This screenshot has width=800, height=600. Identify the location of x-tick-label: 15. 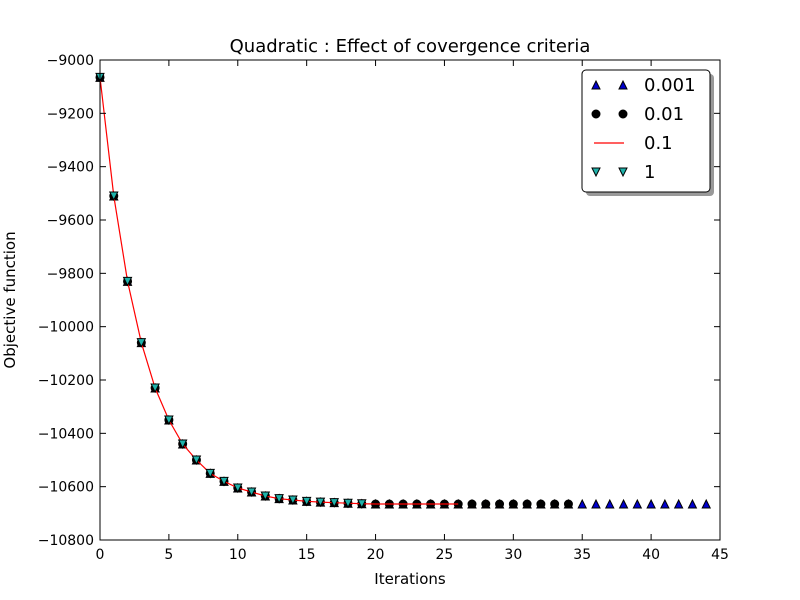
(307, 555).